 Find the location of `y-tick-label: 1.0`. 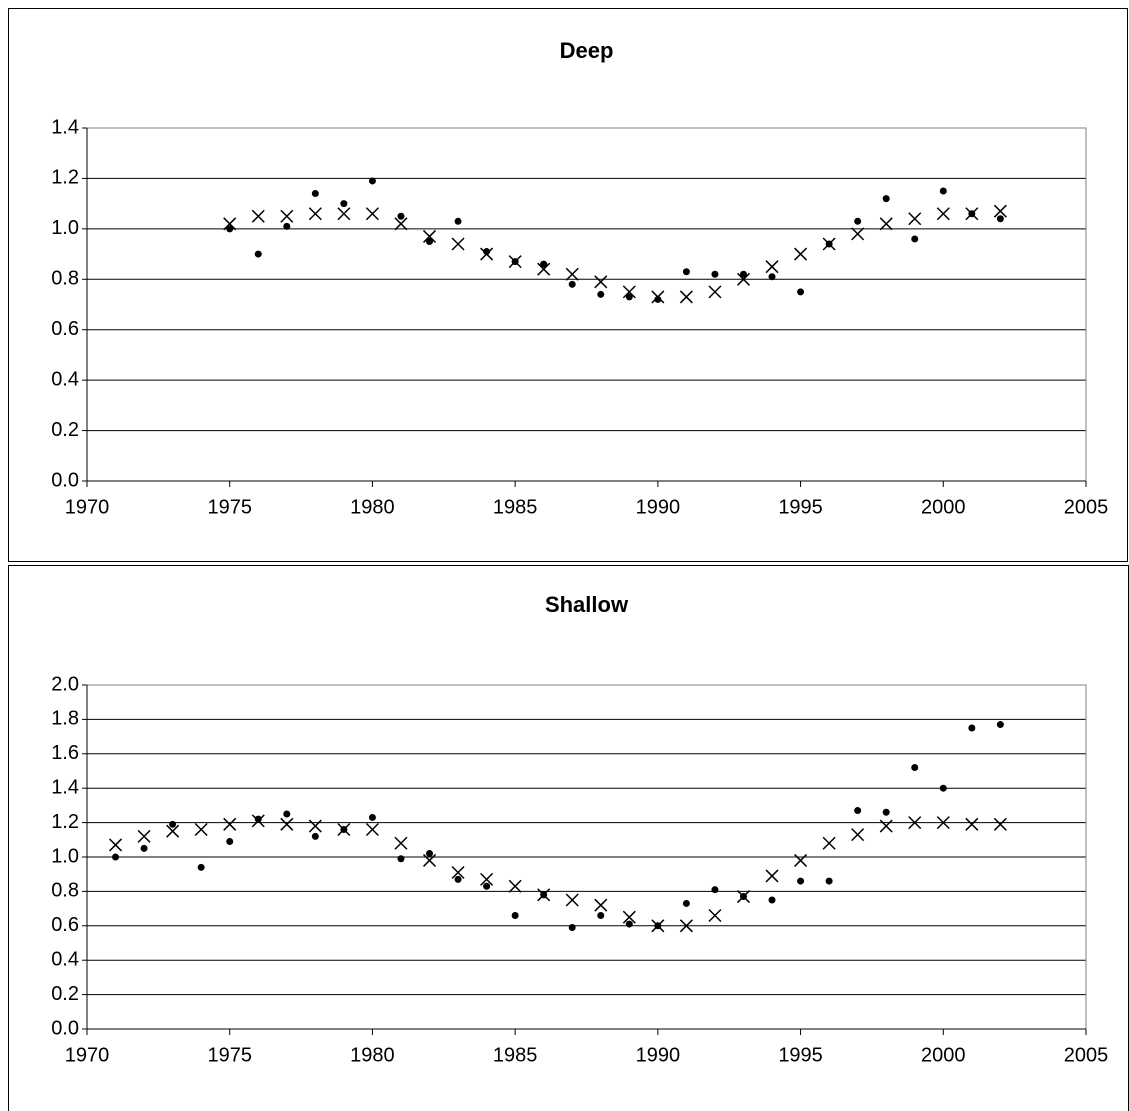

y-tick-label: 1.0 is located at coordinates (65, 856).